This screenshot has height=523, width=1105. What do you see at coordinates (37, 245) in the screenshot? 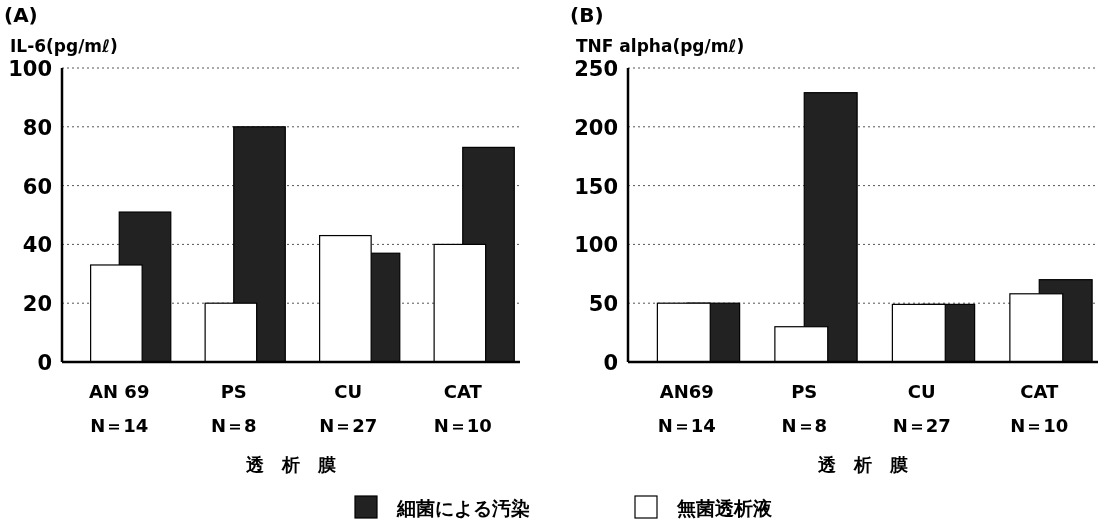
I see `y-tick-label: 40` at bounding box center [37, 245].